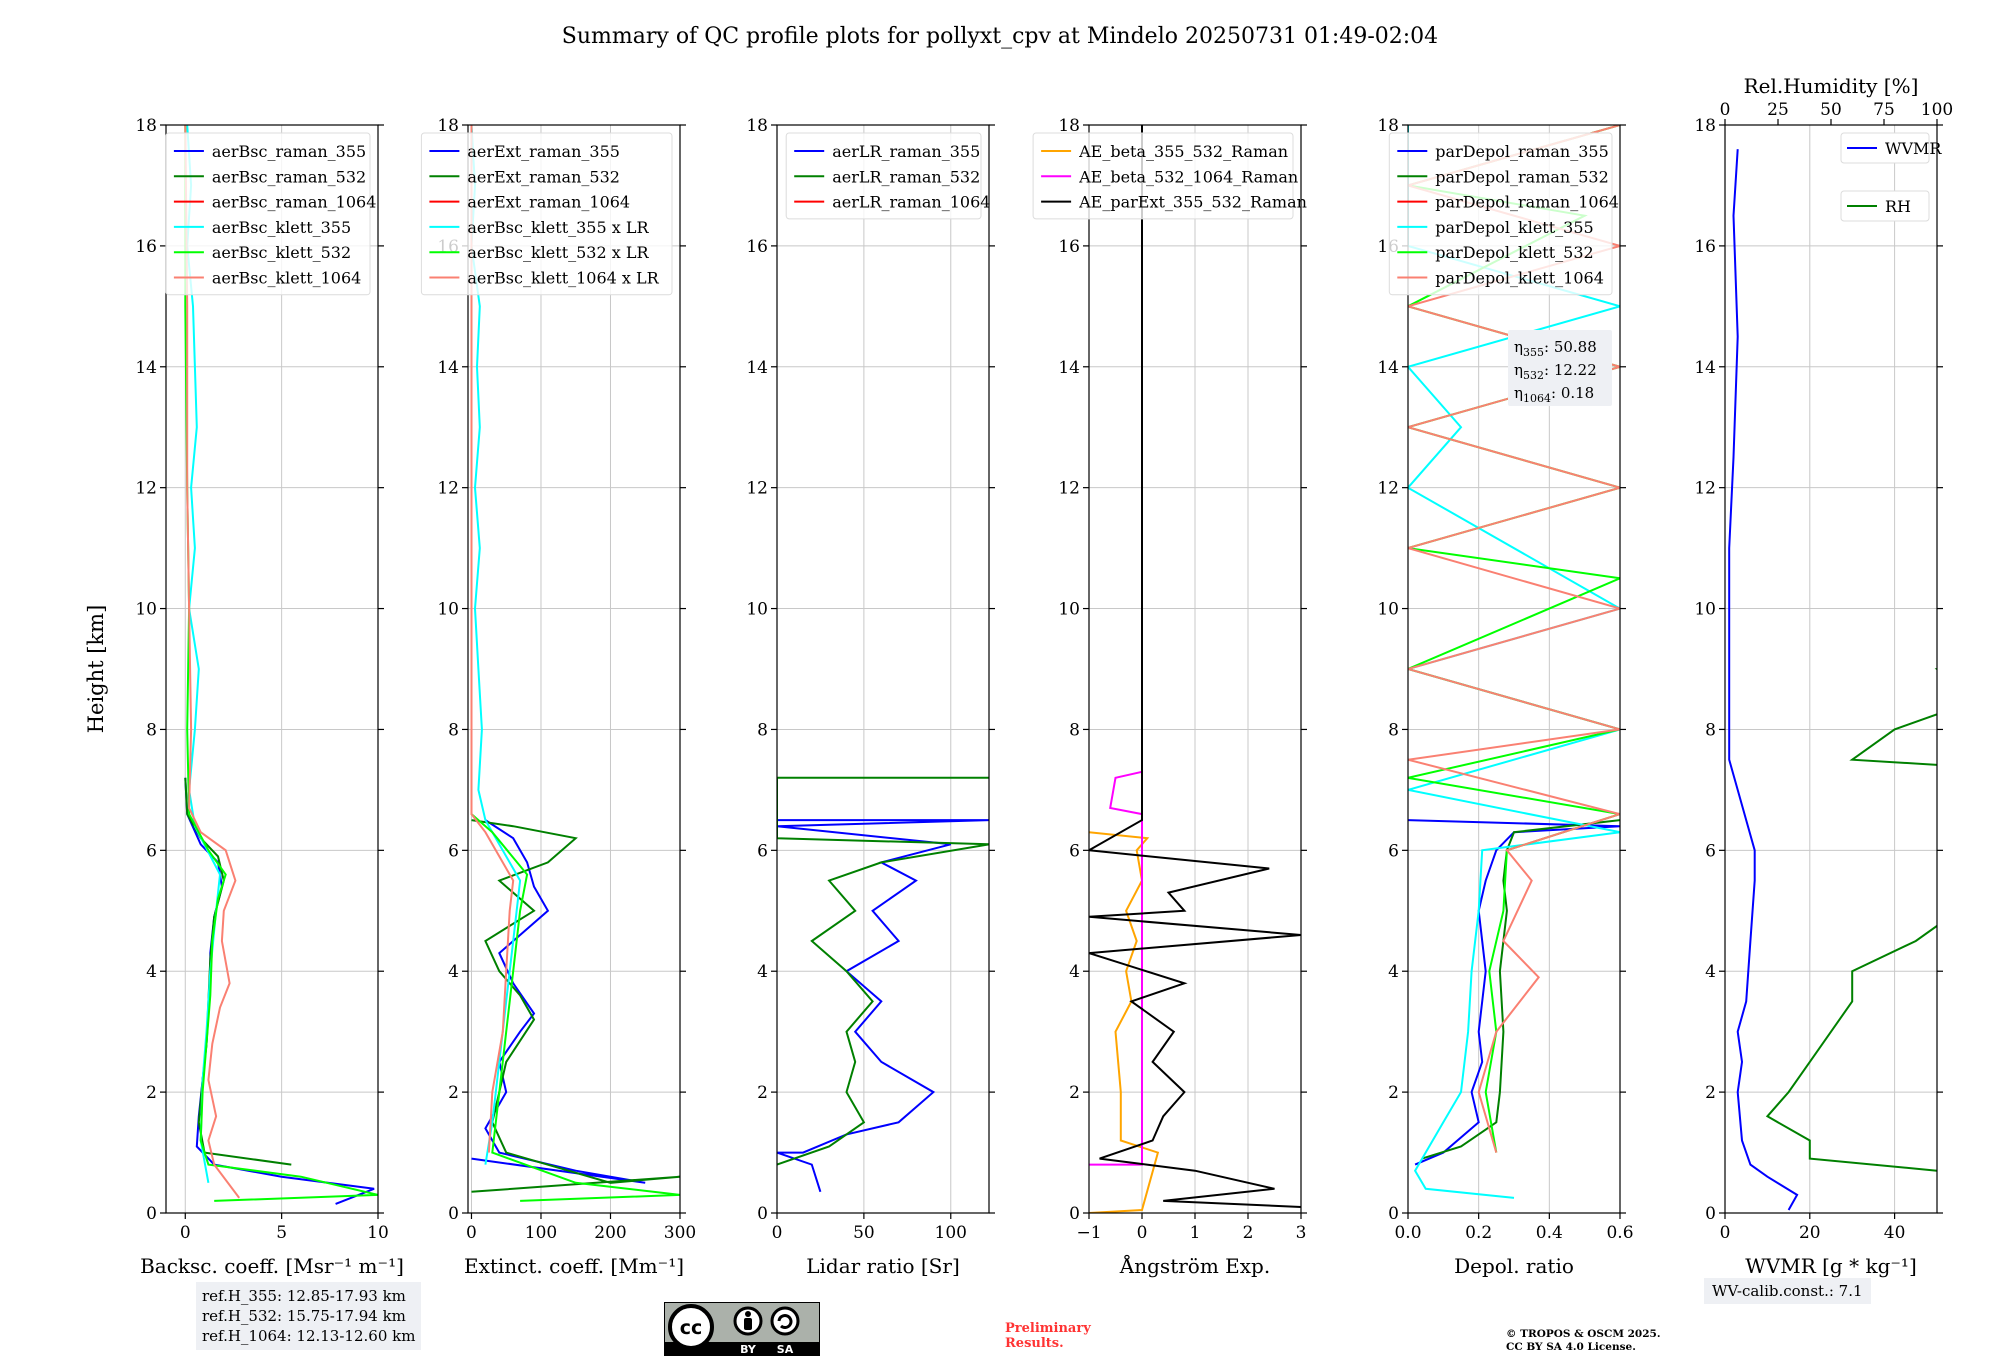 The height and width of the screenshot is (1360, 2000). What do you see at coordinates (304, 1316) in the screenshot?
I see `ref-height-532: ref.H_532: 15.75-17.94 km` at bounding box center [304, 1316].